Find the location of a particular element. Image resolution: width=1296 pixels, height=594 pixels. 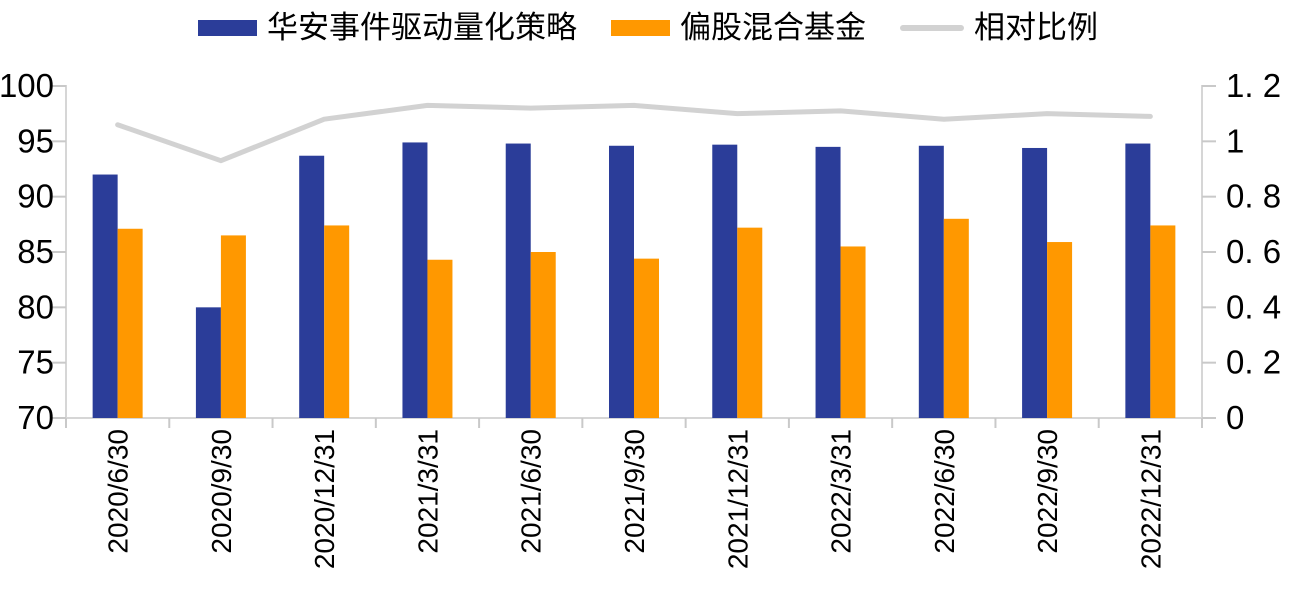

y-axis-right-label: 0. 2 is located at coordinates (1253, 362).